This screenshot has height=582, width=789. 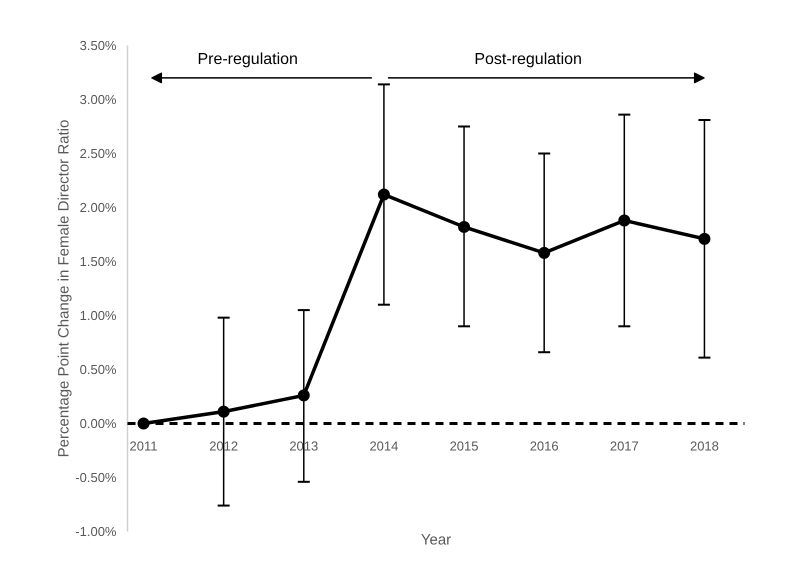 What do you see at coordinates (544, 446) in the screenshot?
I see `x-tick-label: 2016` at bounding box center [544, 446].